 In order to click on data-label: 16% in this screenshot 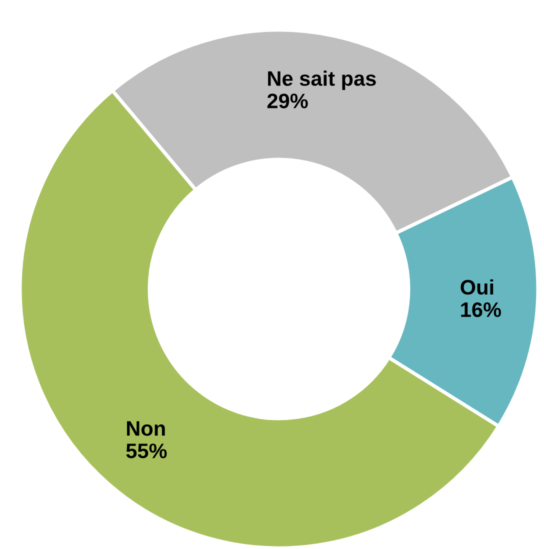, I will do `click(481, 310)`.